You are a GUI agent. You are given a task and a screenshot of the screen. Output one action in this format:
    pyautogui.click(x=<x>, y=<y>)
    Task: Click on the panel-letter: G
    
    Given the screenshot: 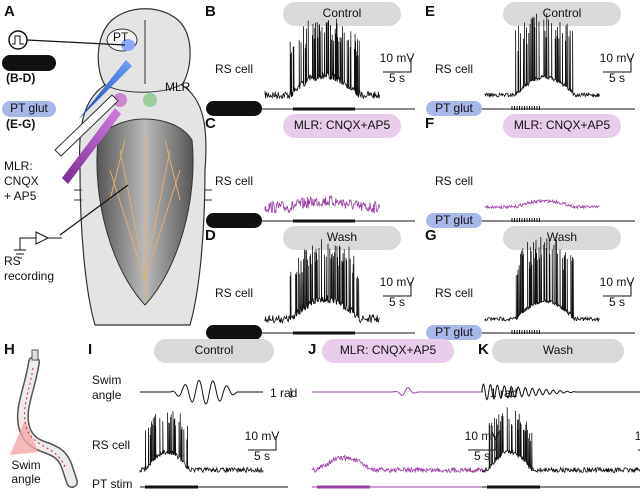 What is the action you would take?
    pyautogui.click(x=431, y=235)
    